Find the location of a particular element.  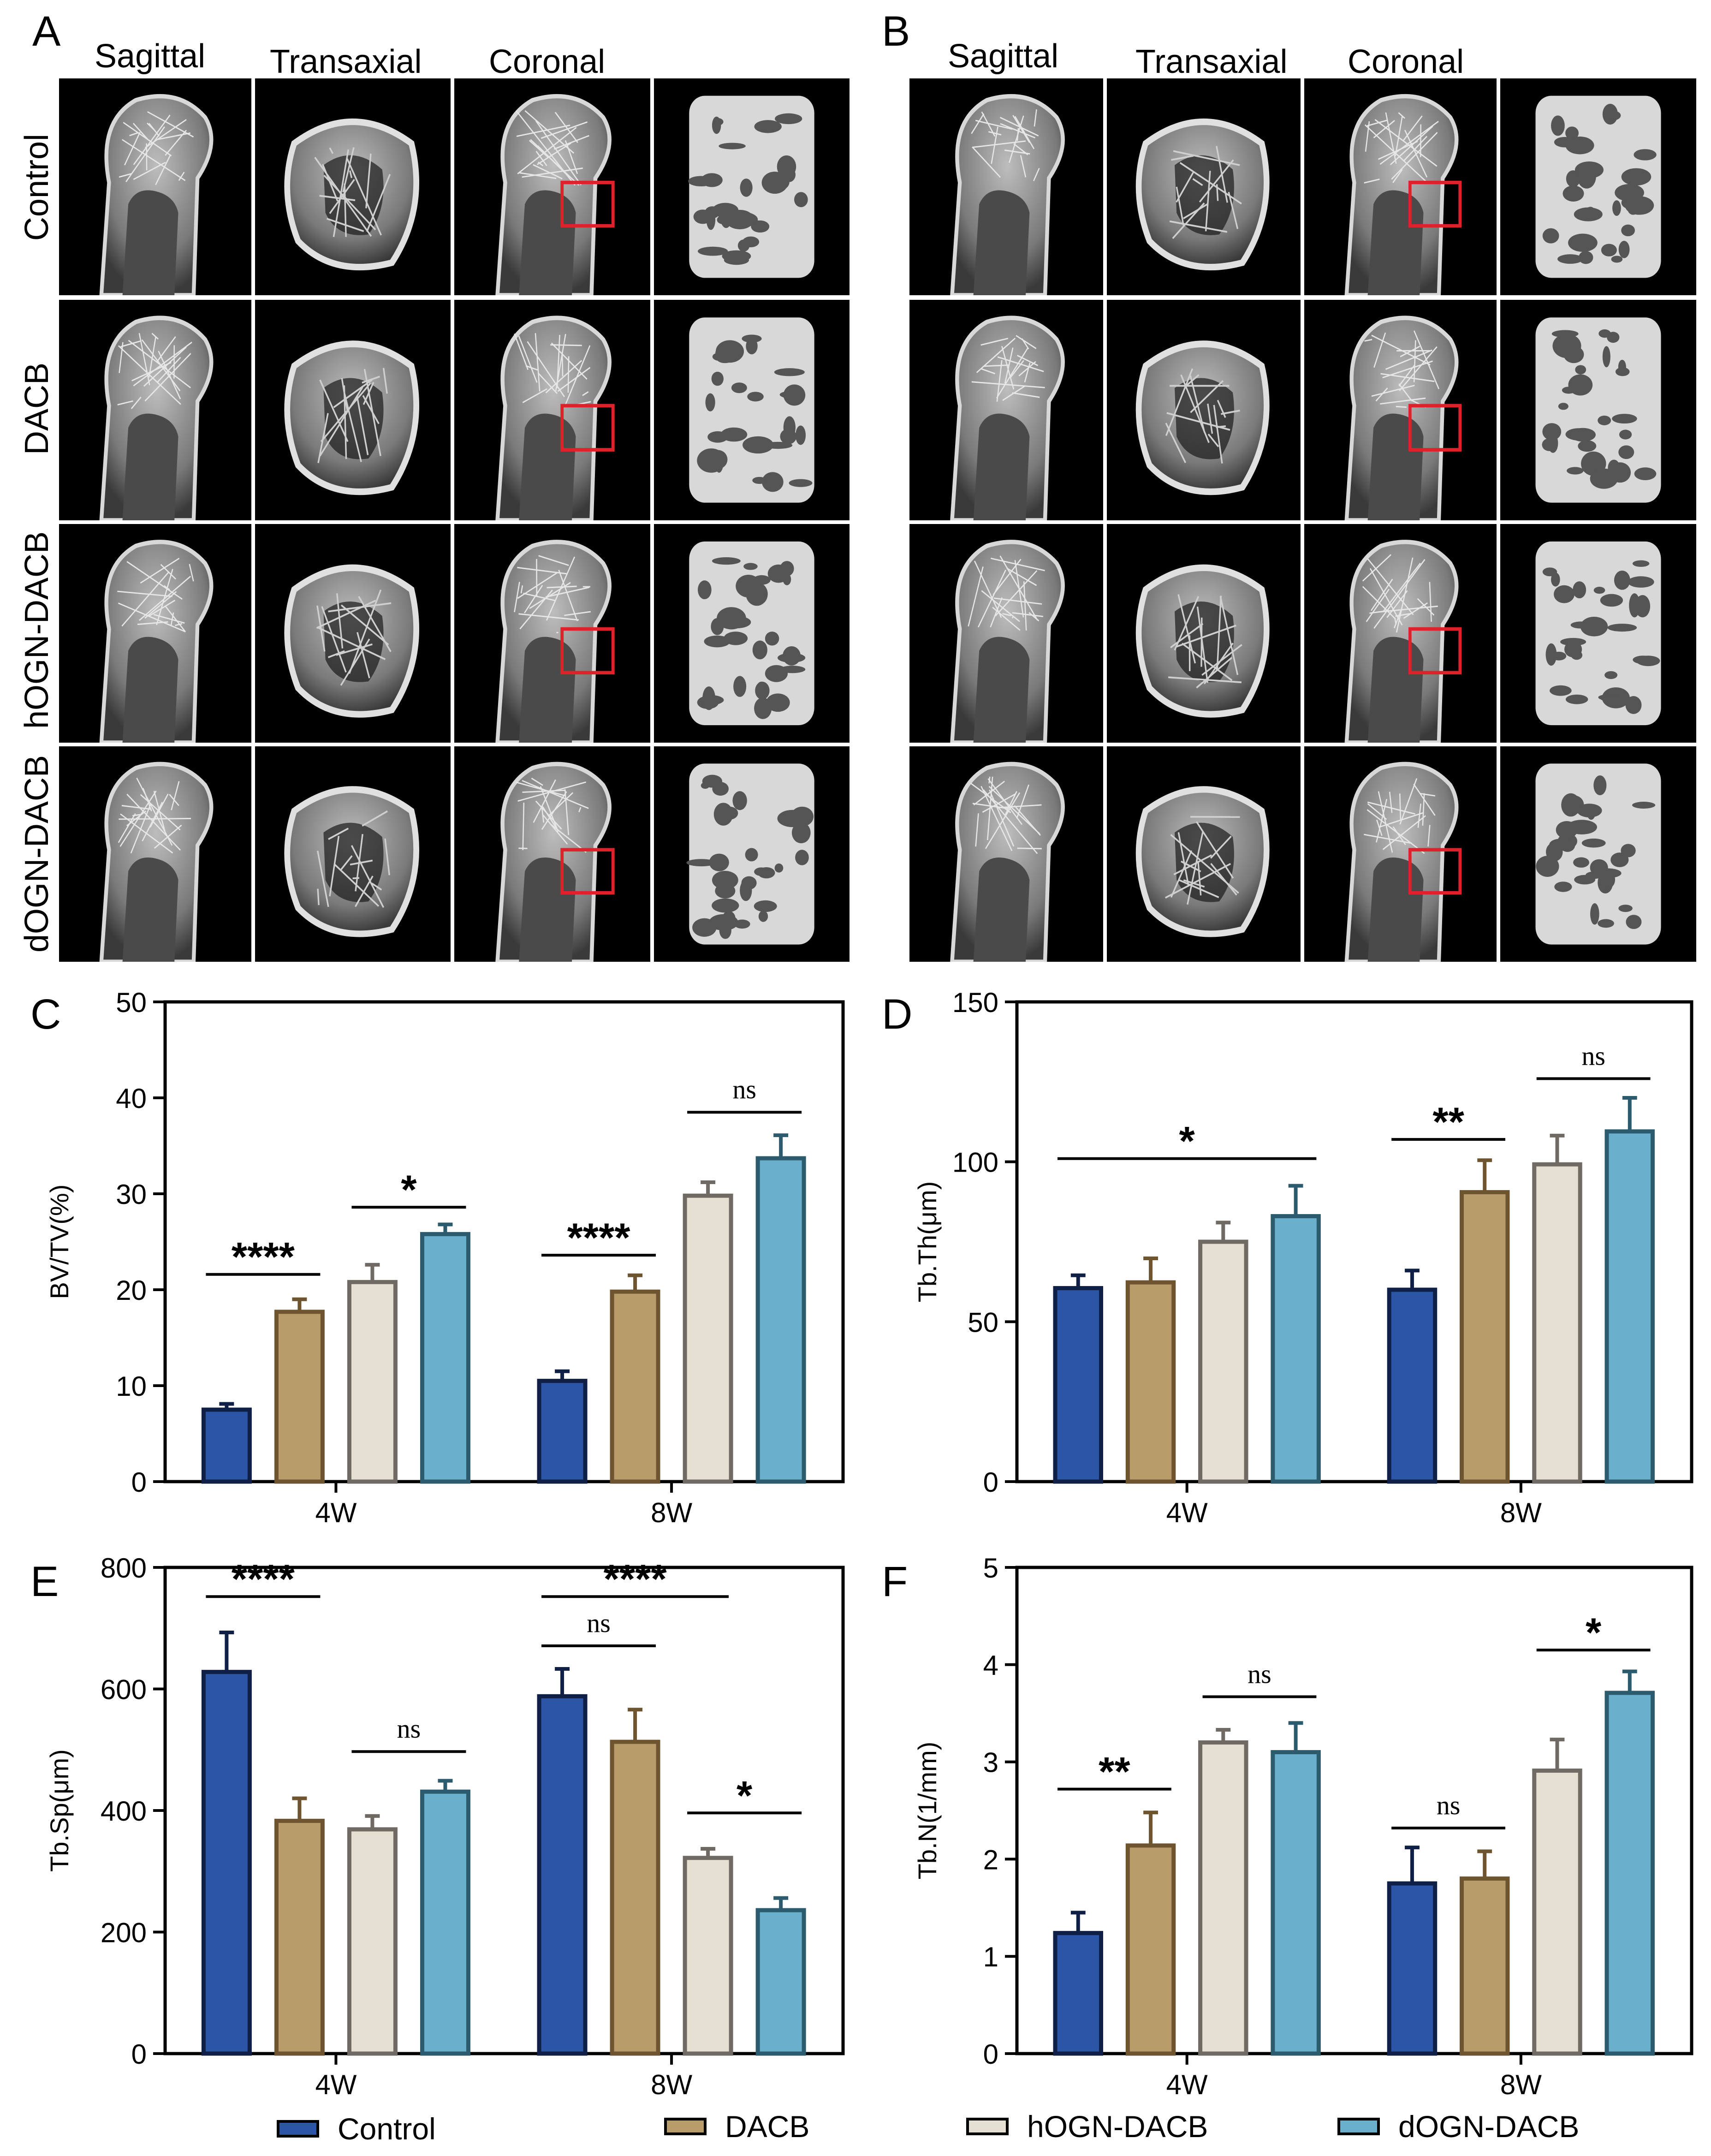

bar-c-control-4w is located at coordinates (227, 1445).